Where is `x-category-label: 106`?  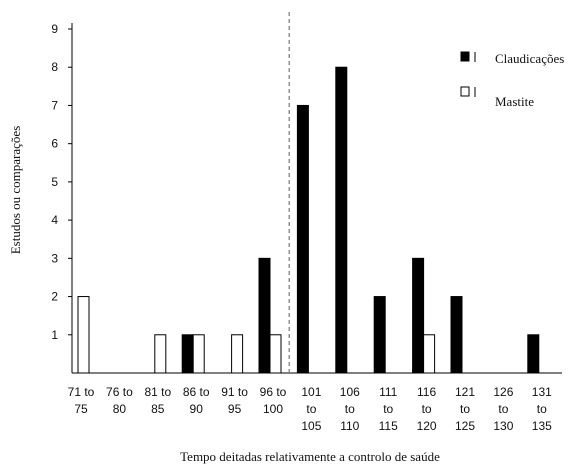
x-category-label: 106 is located at coordinates (350, 392).